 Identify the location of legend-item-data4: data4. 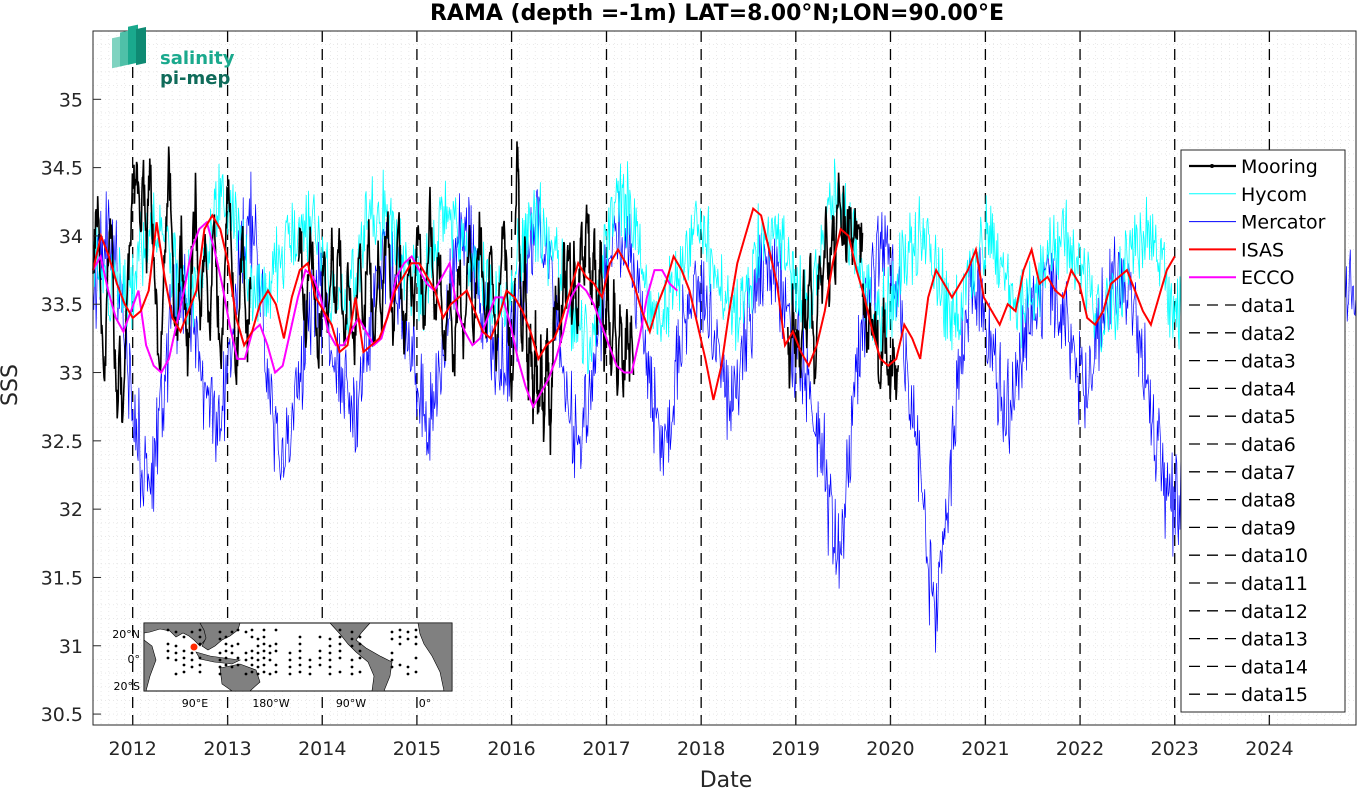
(1242, 389).